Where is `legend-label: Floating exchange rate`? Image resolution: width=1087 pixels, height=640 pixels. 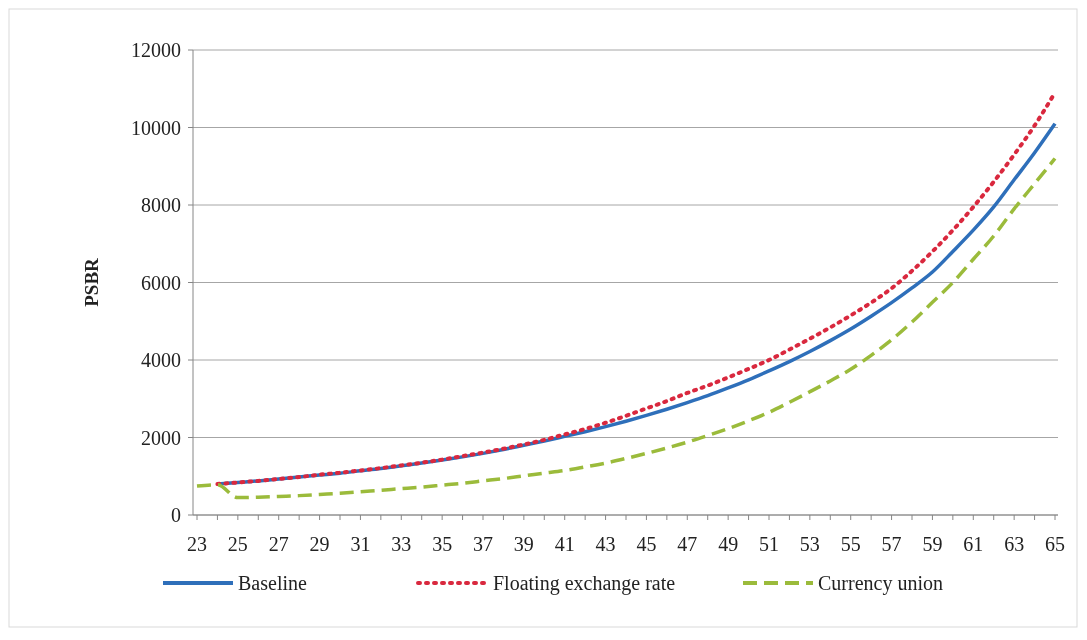
legend-label: Floating exchange rate is located at coordinates (584, 583).